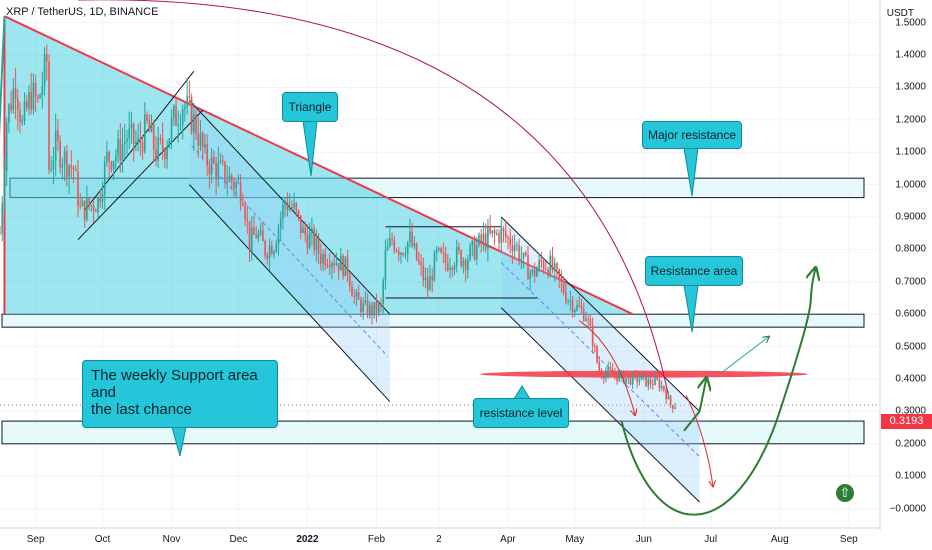 This screenshot has width=932, height=550. I want to click on channel-dec-midline, so click(290, 251).